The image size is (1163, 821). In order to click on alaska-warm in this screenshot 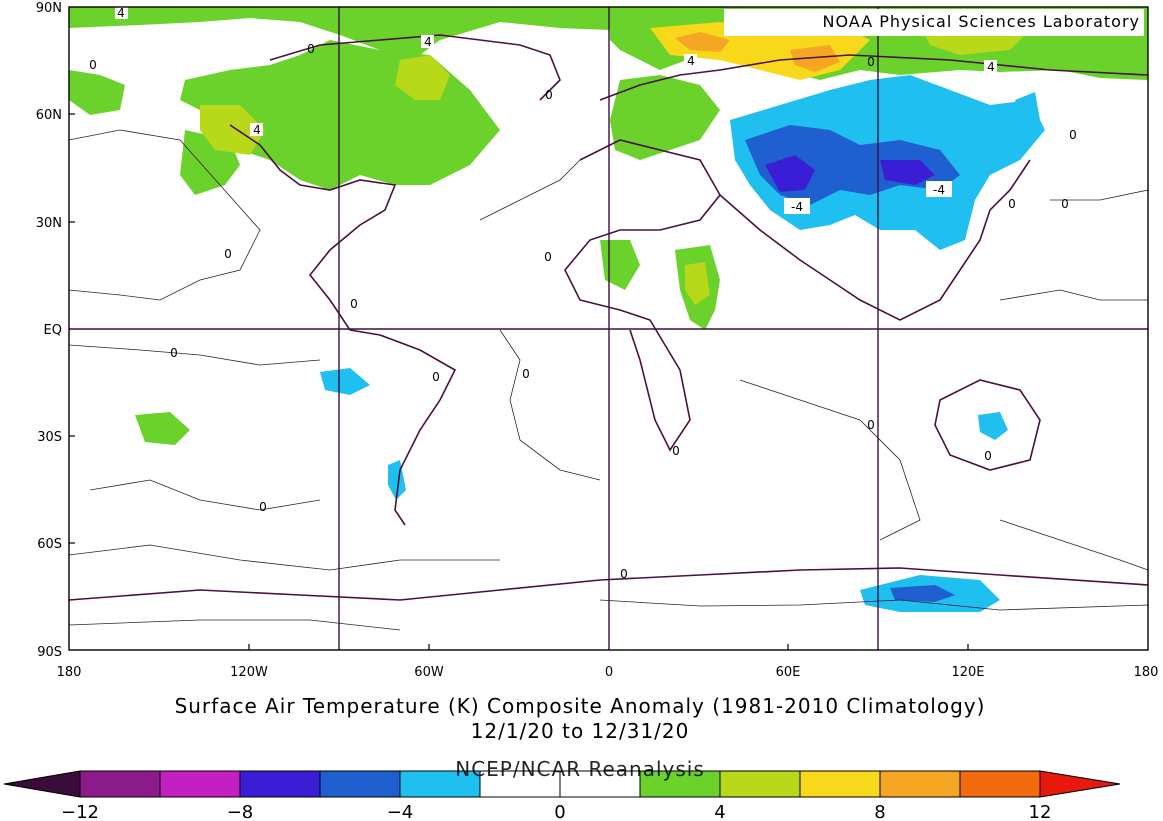, I will do `click(97, 92)`.